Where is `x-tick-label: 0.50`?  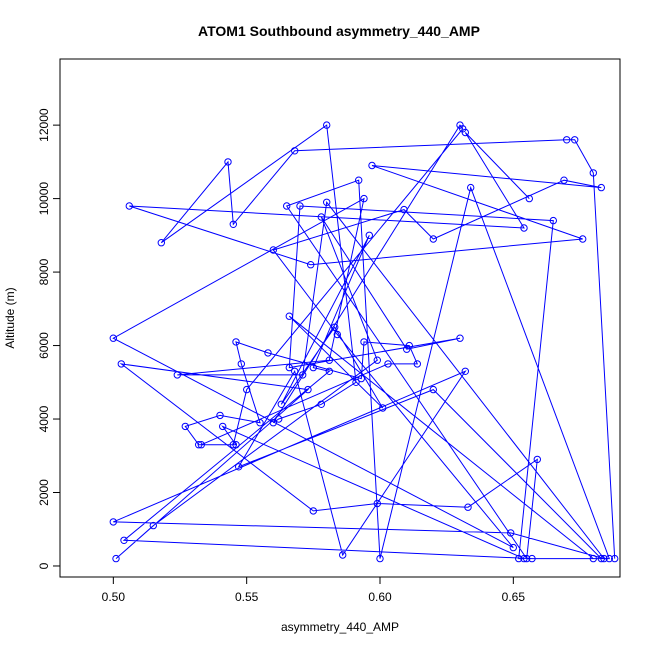
x-tick-label: 0.50 is located at coordinates (114, 597).